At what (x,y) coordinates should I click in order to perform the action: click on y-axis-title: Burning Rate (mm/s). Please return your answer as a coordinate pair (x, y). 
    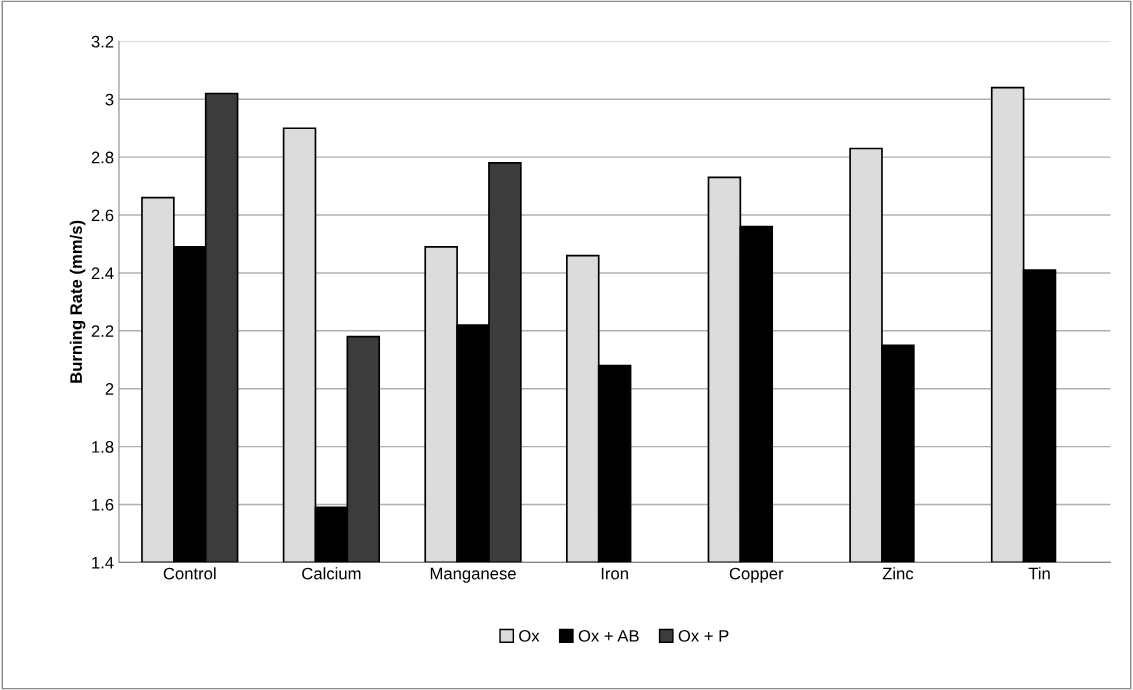
    Looking at the image, I should click on (77, 301).